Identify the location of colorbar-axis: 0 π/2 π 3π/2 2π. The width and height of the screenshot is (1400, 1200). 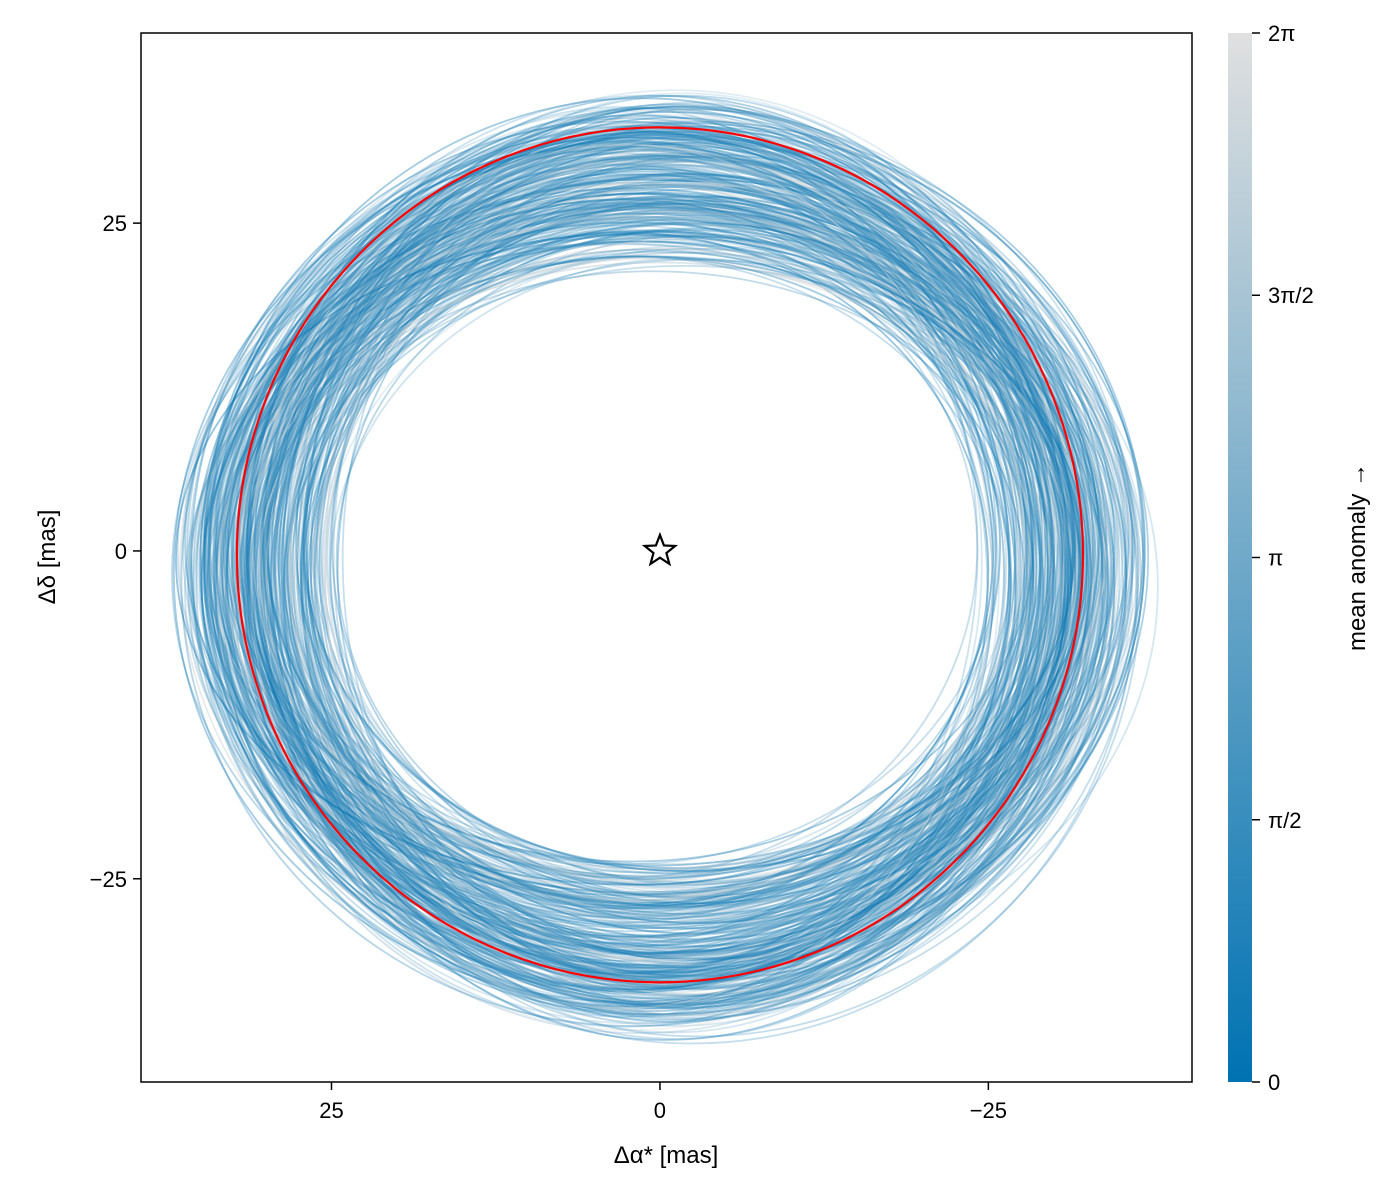
(1283, 558).